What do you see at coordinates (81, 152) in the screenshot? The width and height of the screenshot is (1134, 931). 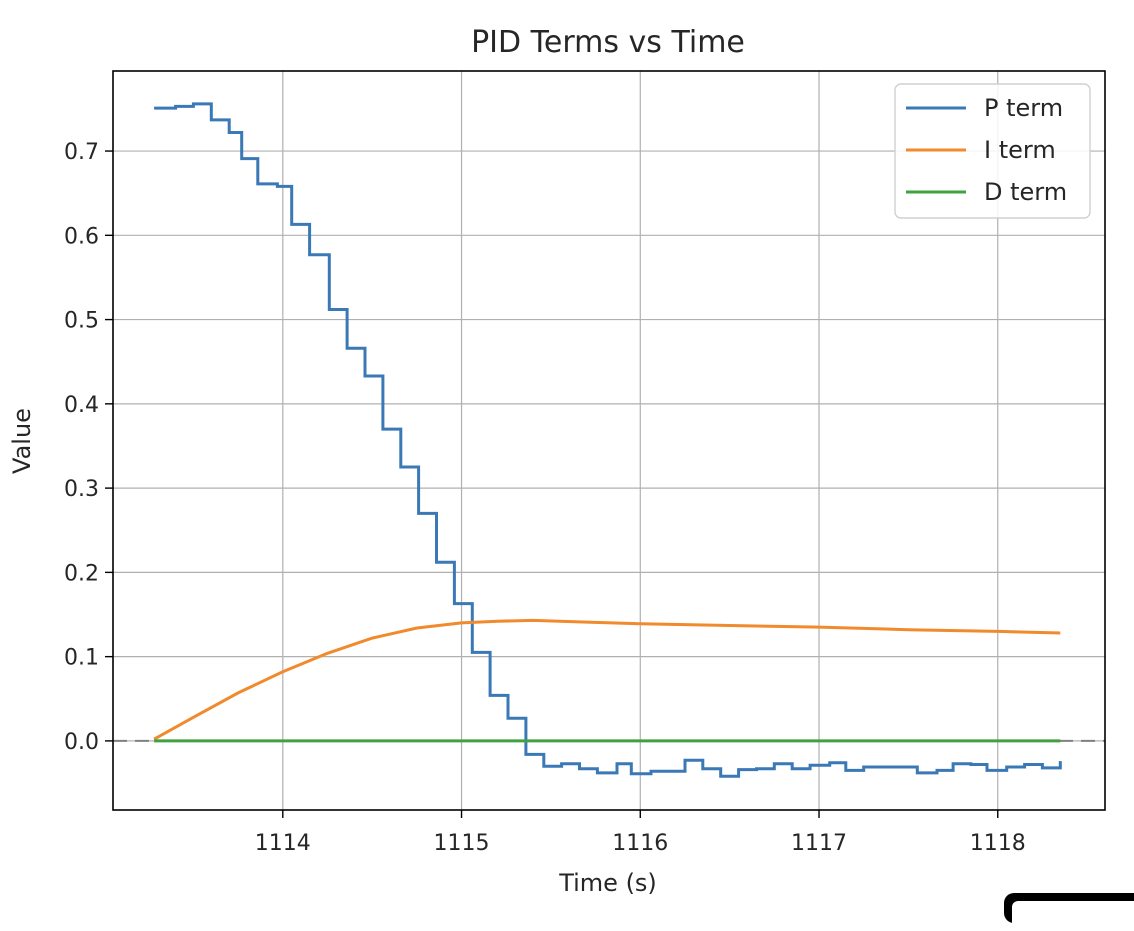 I see `y-tick-label: 0.7` at bounding box center [81, 152].